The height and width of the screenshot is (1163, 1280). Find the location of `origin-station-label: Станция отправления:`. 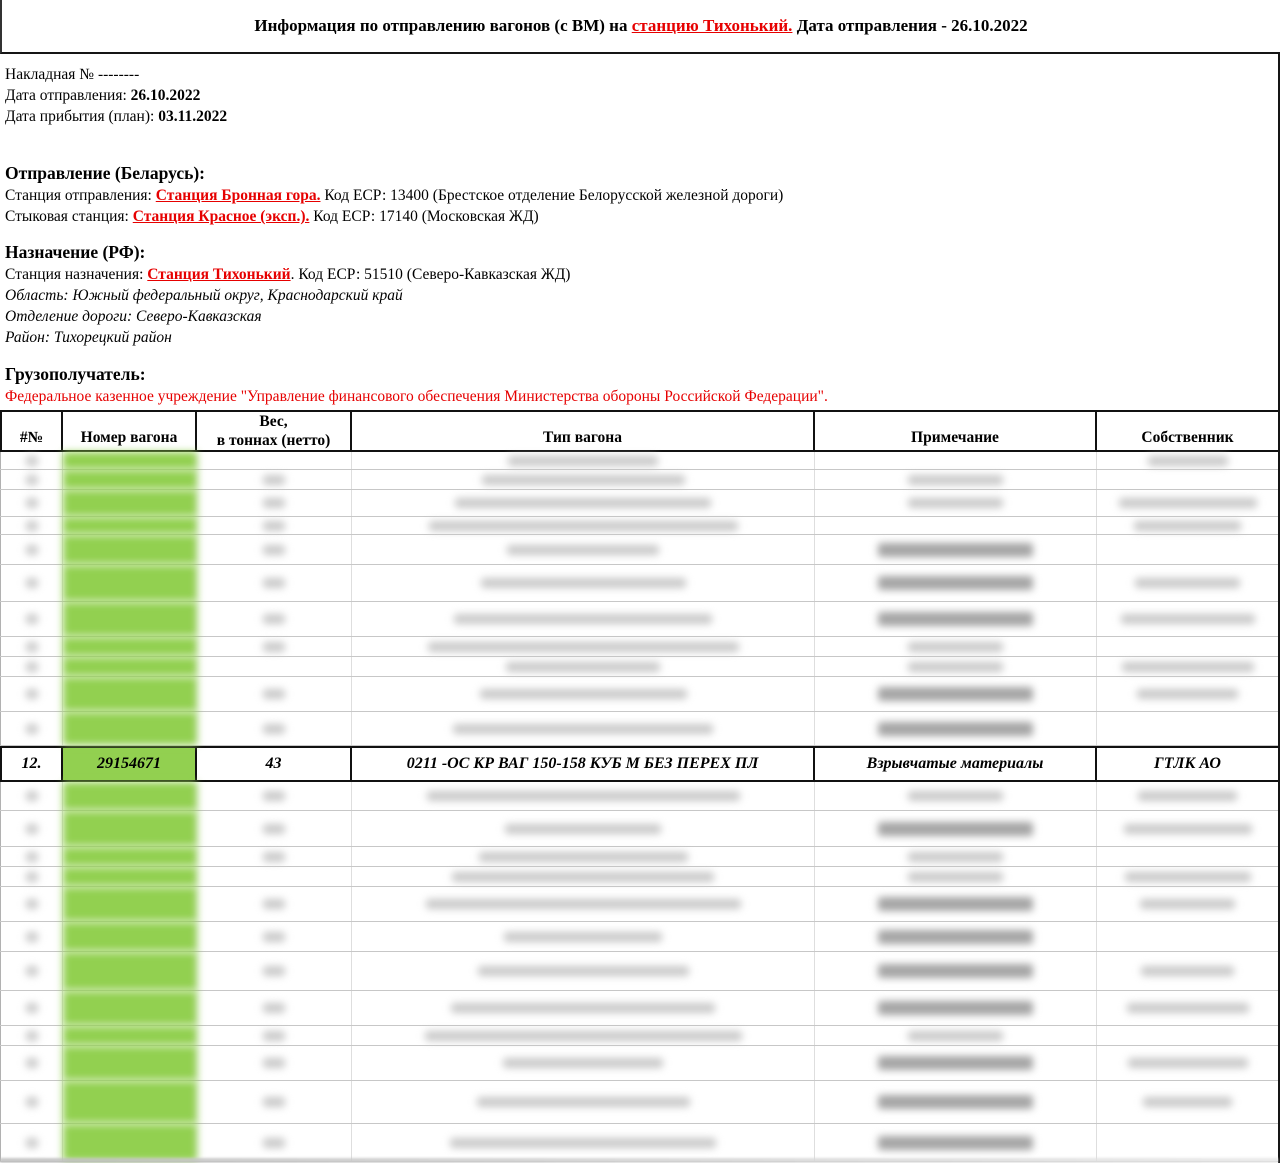

origin-station-label: Станция отправления: is located at coordinates (80, 195).